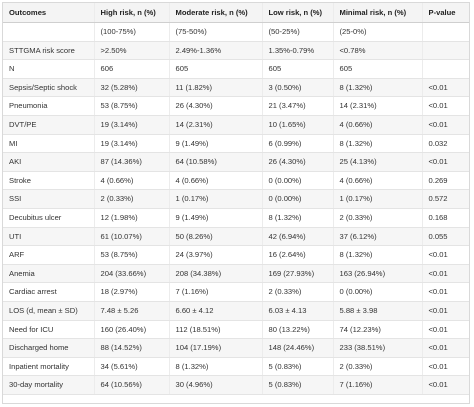  Describe the element at coordinates (49, 367) in the screenshot. I see `cell-outcome: Inpatient mortality` at that location.